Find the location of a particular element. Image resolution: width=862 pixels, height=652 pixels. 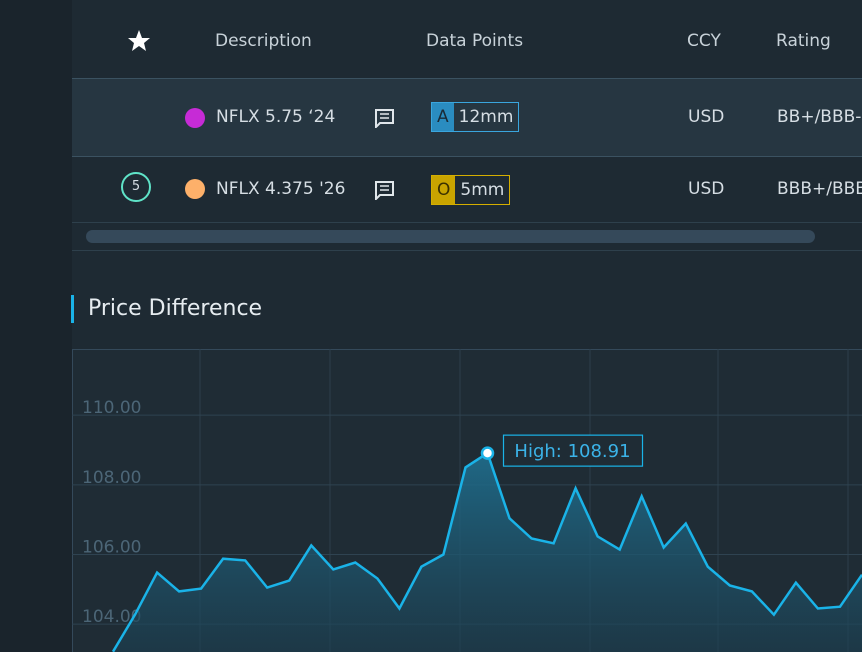

annotation: High: 108.91 is located at coordinates (572, 451).